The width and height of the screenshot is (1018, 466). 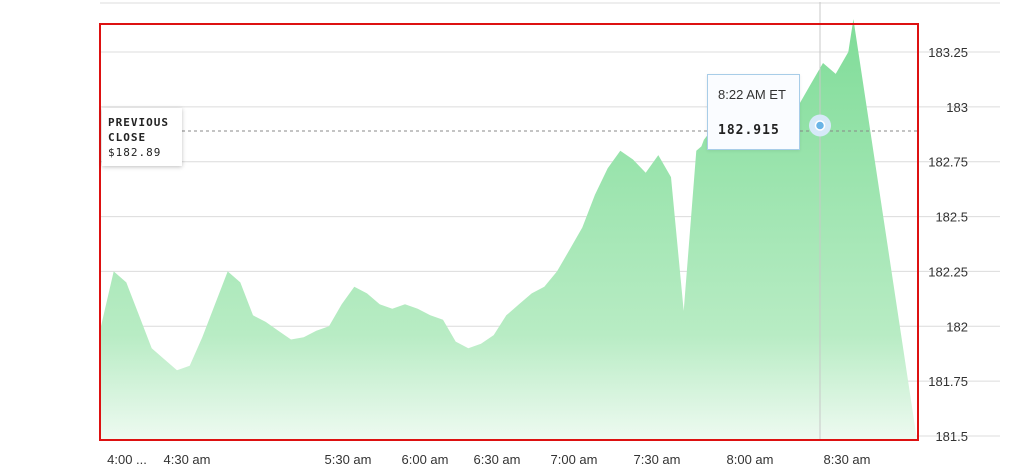 I want to click on previous-close-value: $182.89, so click(x=135, y=152).